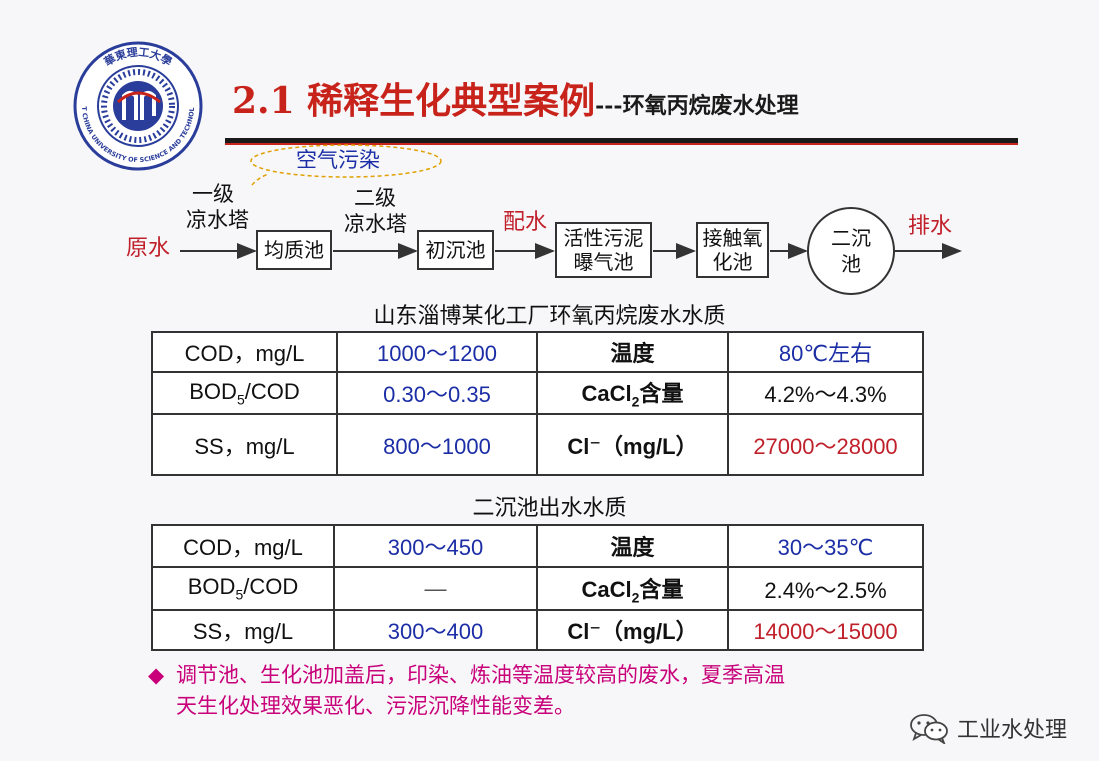 The width and height of the screenshot is (1099, 761). What do you see at coordinates (375, 198) in the screenshot?
I see `tower2-label-line1: 二级` at bounding box center [375, 198].